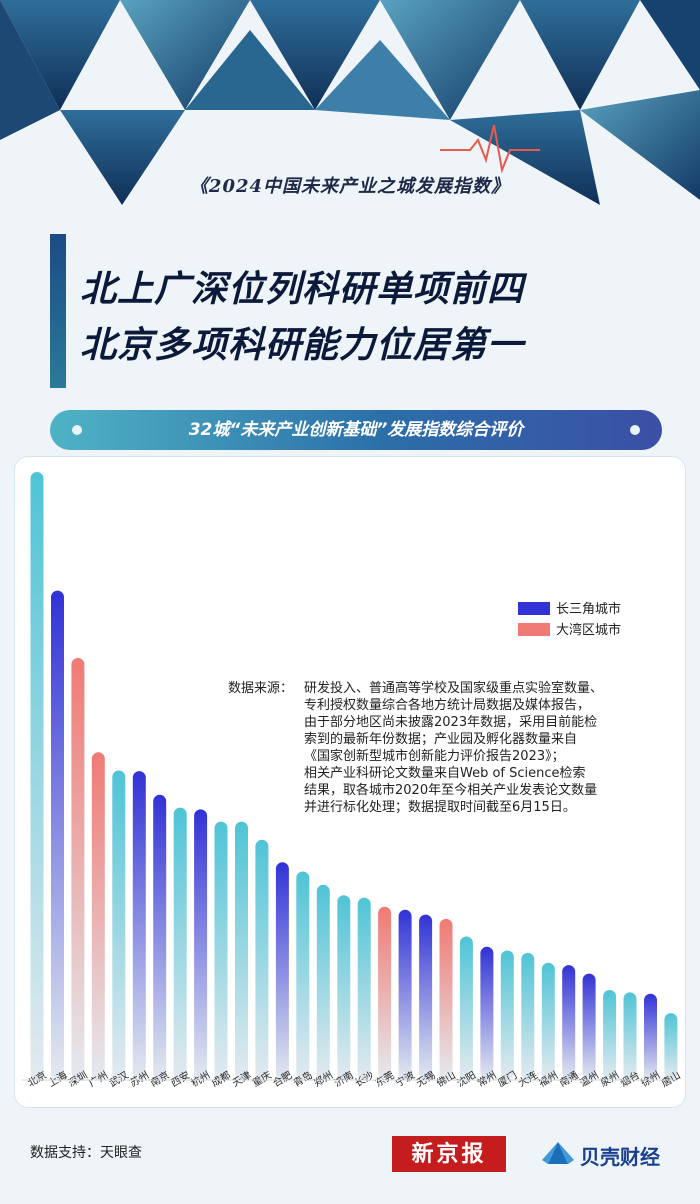  I want to click on bar-重庆, so click(262, 959).